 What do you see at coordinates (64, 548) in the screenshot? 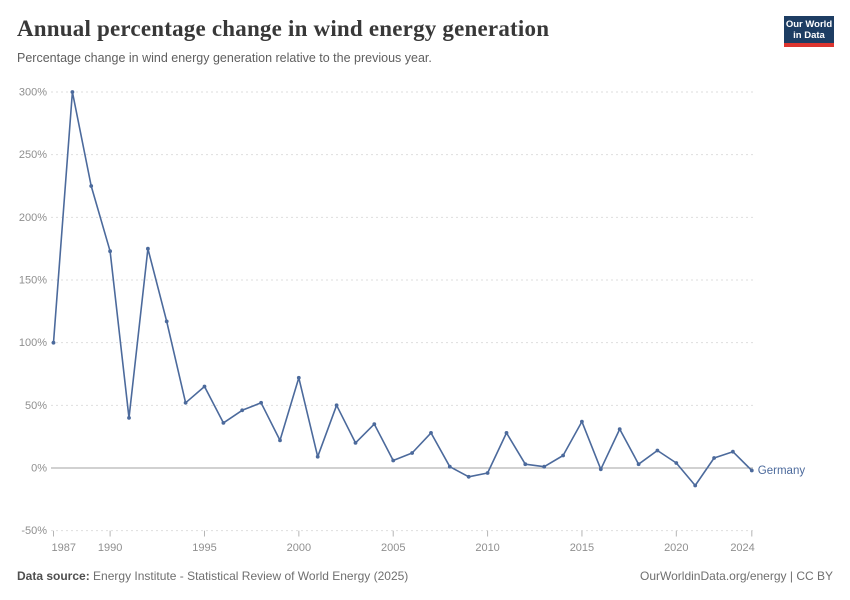
I see `x-axis-label: 1987` at bounding box center [64, 548].